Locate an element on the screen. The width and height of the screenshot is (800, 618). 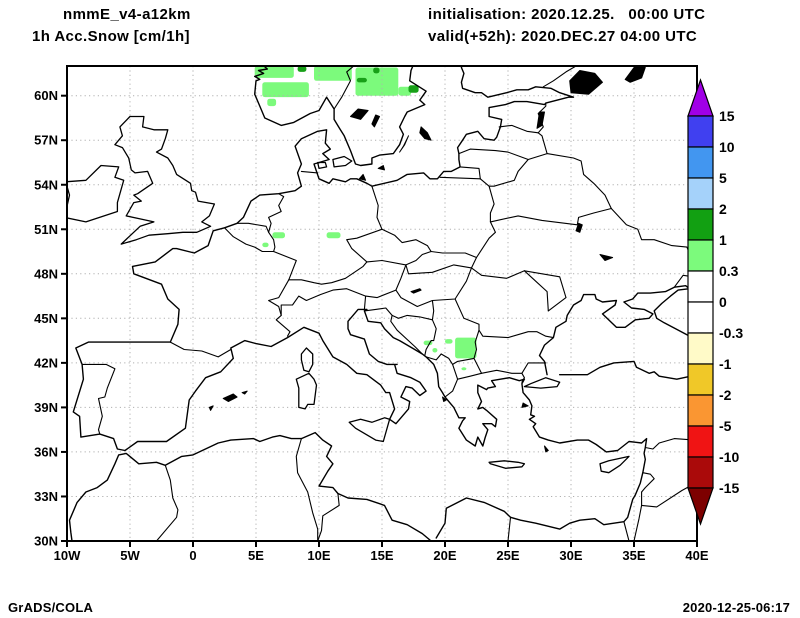
lon-label: 30E is located at coordinates (570, 555).